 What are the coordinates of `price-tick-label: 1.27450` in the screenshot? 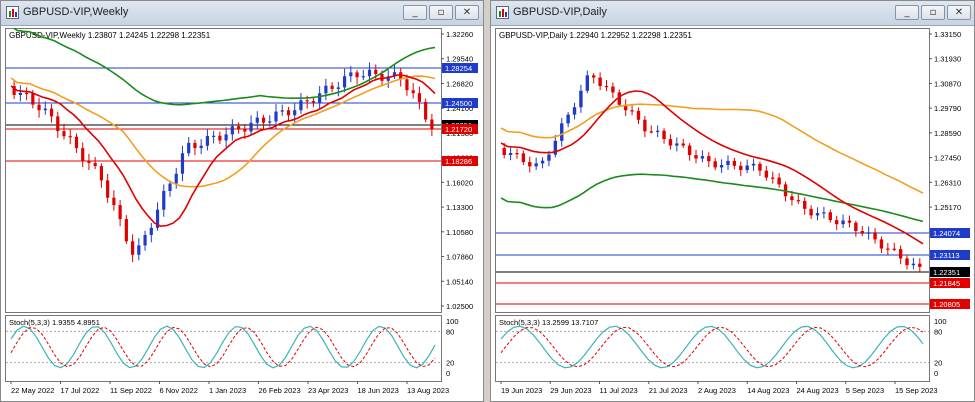 It's located at (947, 158).